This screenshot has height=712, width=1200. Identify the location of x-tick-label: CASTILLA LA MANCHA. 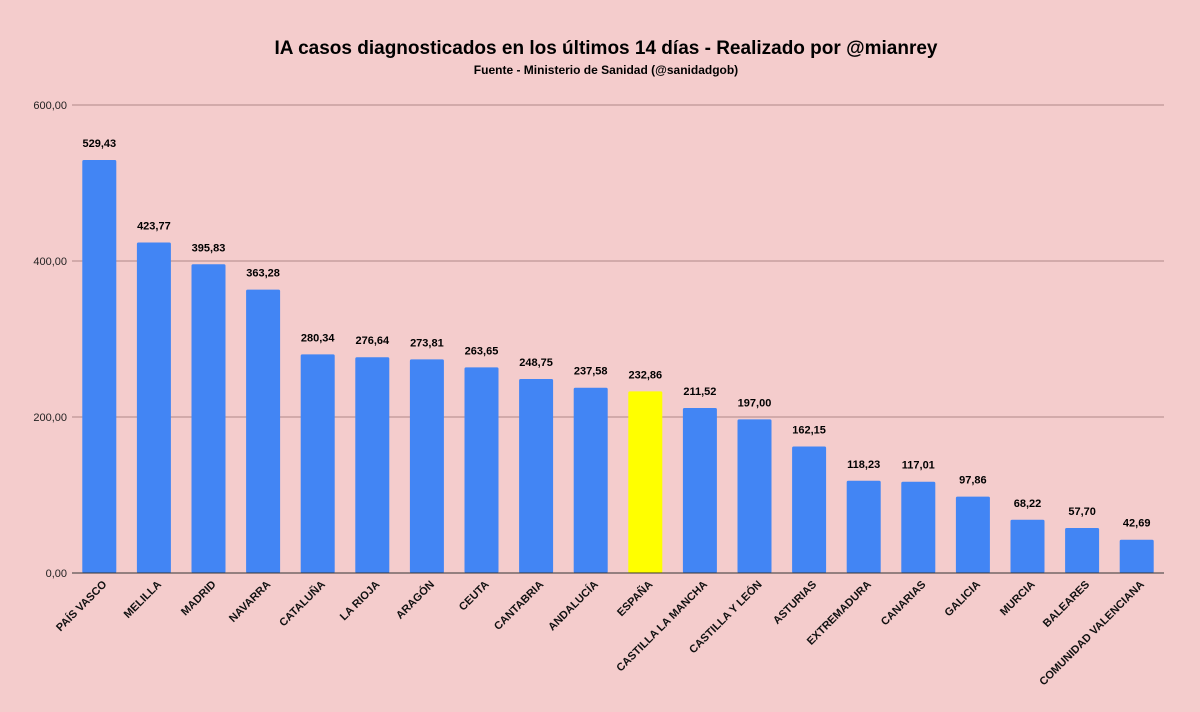
(662, 627).